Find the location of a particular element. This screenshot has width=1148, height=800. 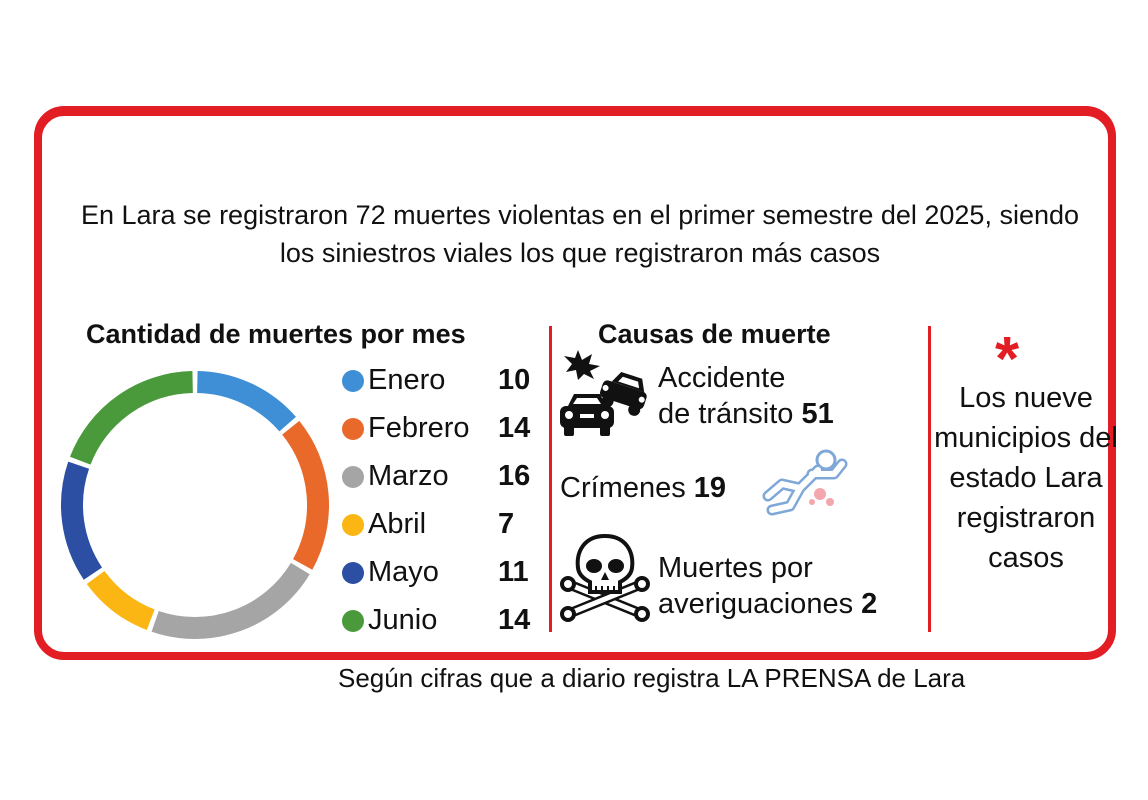

cause-investigations-line1: Muertes por is located at coordinates (735, 568).